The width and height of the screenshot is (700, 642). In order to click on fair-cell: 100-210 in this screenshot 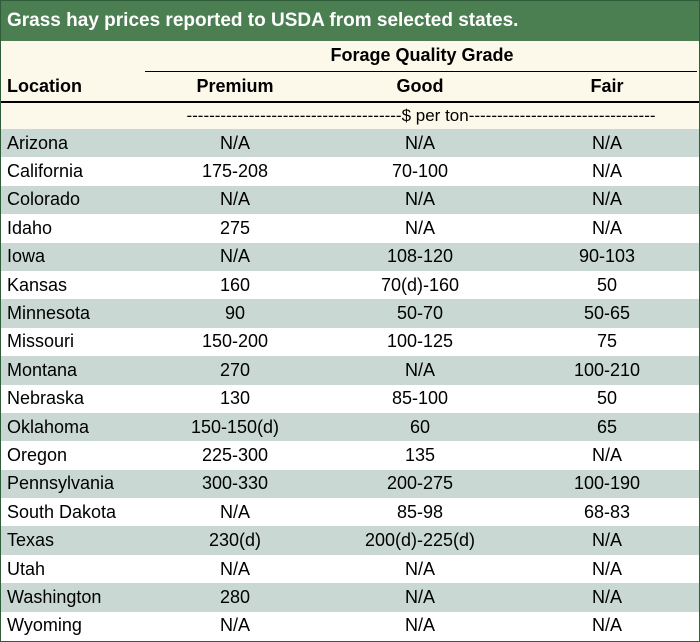, I will do `click(607, 369)`.